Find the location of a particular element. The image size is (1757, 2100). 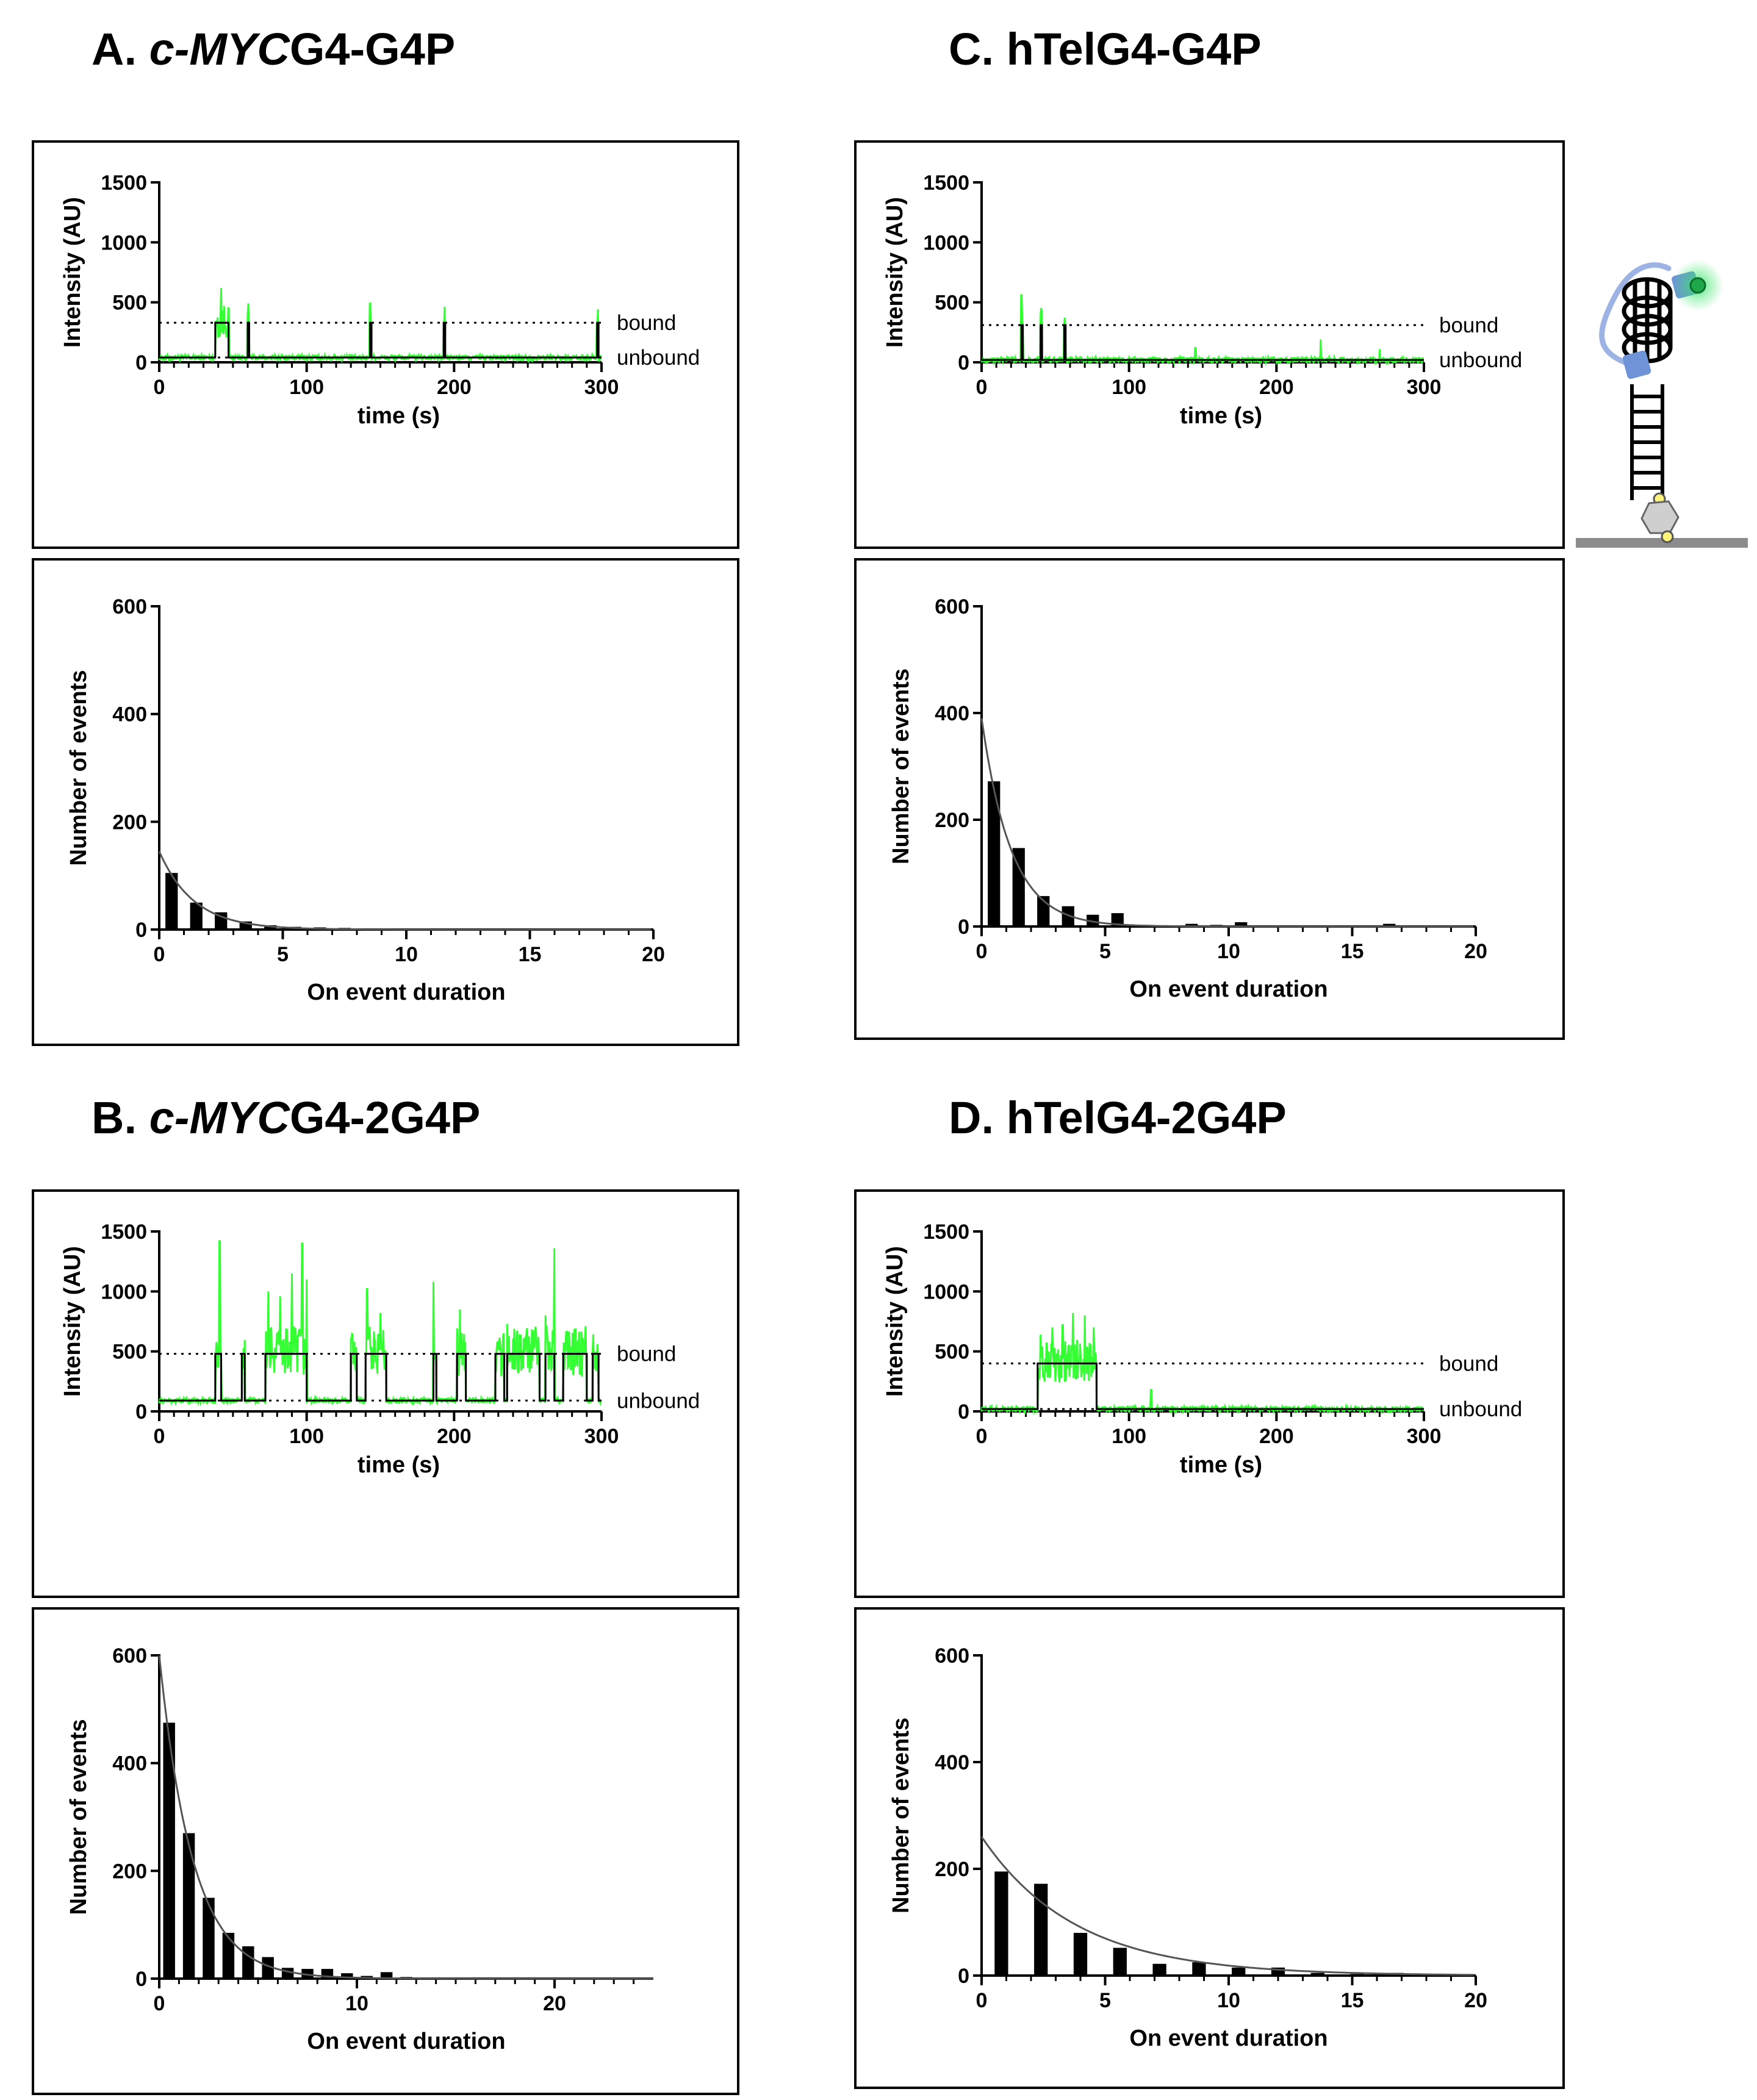

g4-construct-schematic is located at coordinates (1662, 404).